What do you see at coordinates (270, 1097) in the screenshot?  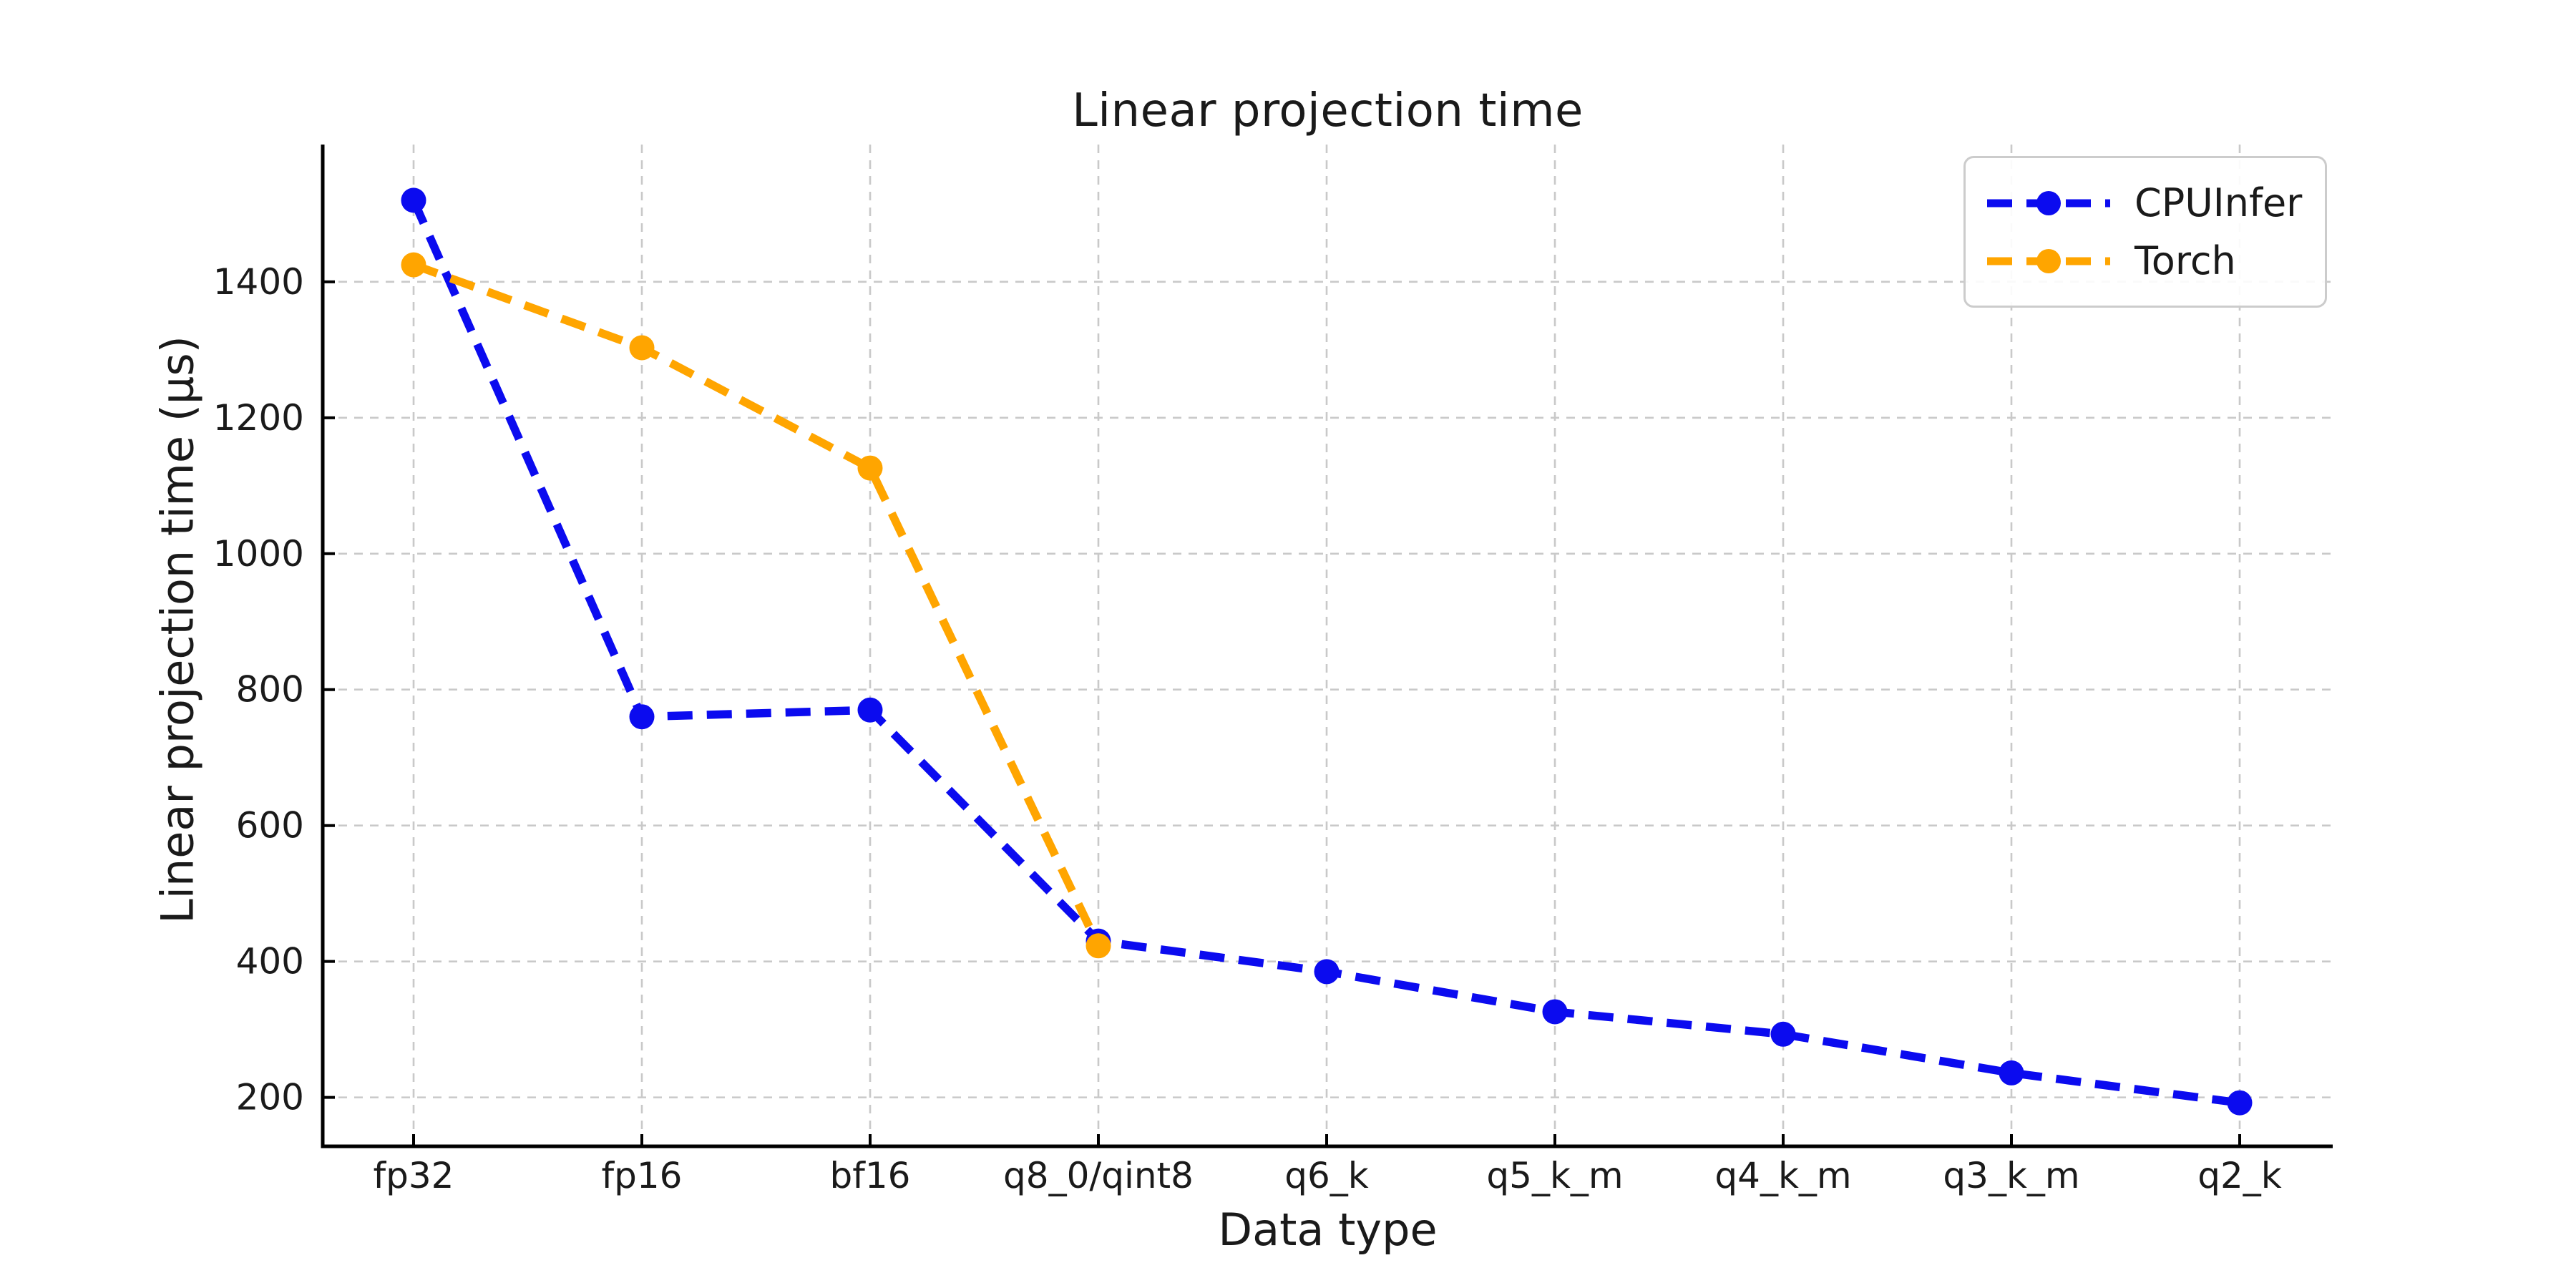 I see `y-tick-label: 200` at bounding box center [270, 1097].